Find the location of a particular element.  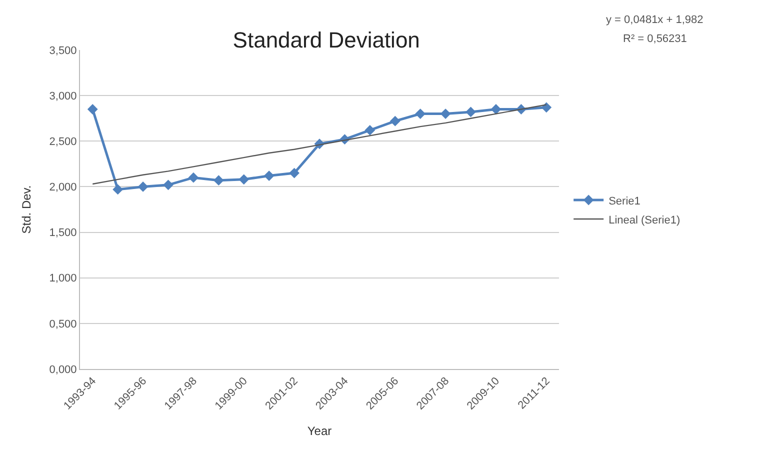

y-tick-label: 1,000 is located at coordinates (63, 278).